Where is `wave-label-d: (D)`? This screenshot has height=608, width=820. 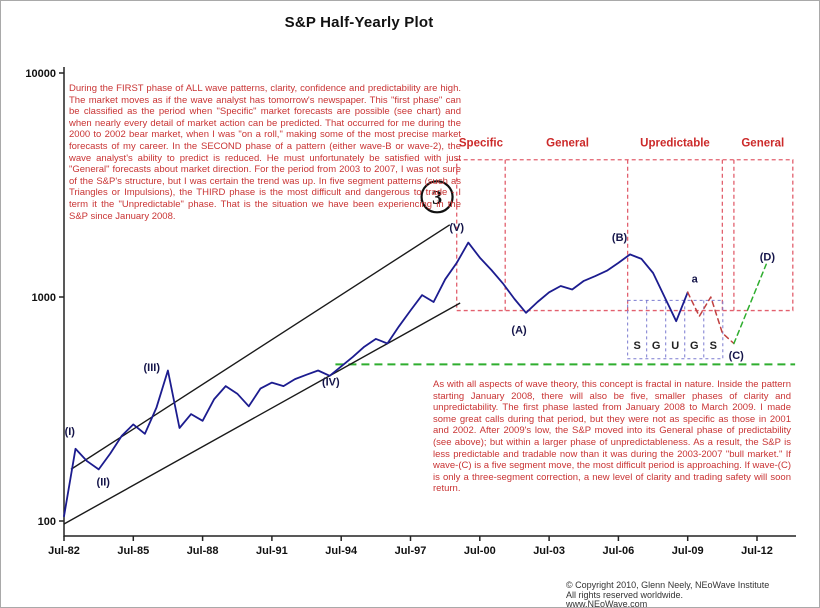 wave-label-d: (D) is located at coordinates (768, 257).